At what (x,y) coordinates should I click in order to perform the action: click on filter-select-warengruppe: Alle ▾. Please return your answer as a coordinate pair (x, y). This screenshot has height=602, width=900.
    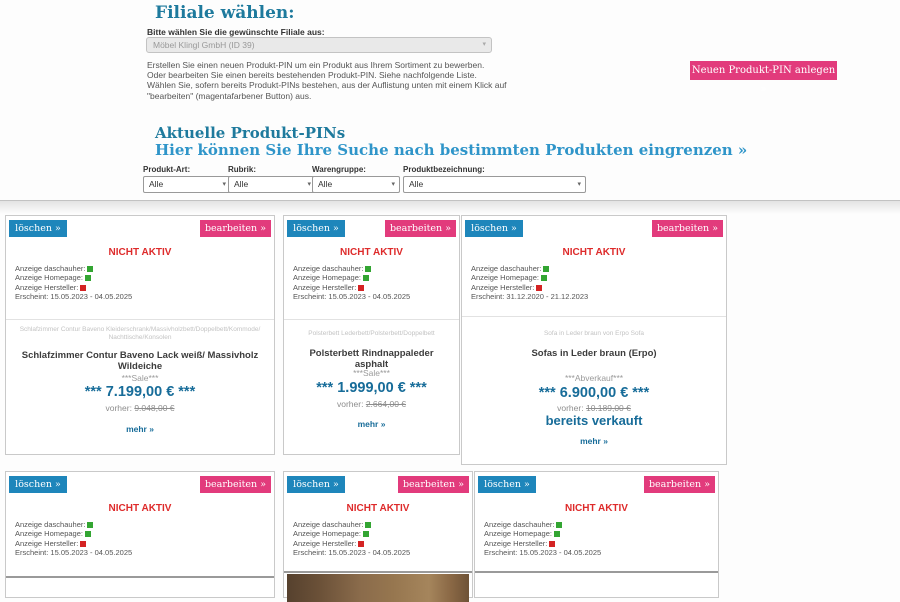
    Looking at the image, I should click on (356, 184).